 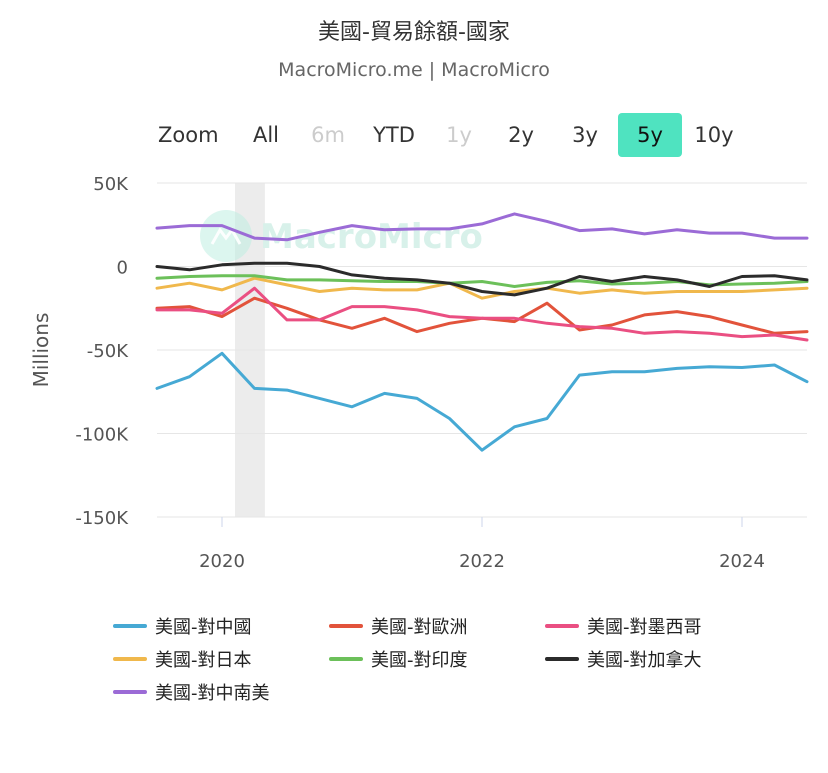 I want to click on range-button-ytd: YTD, so click(x=394, y=135).